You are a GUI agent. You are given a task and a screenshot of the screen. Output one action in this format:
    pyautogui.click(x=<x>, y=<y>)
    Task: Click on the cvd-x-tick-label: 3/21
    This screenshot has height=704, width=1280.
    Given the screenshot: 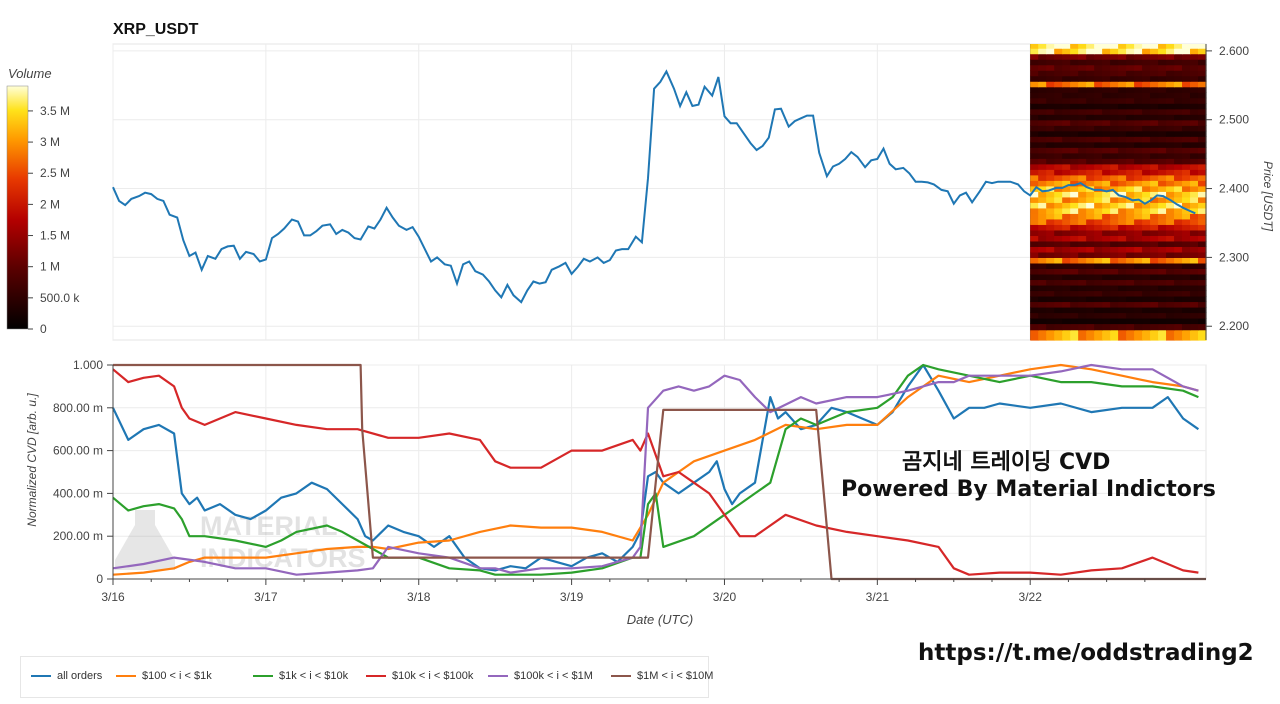 What is the action you would take?
    pyautogui.click(x=878, y=597)
    